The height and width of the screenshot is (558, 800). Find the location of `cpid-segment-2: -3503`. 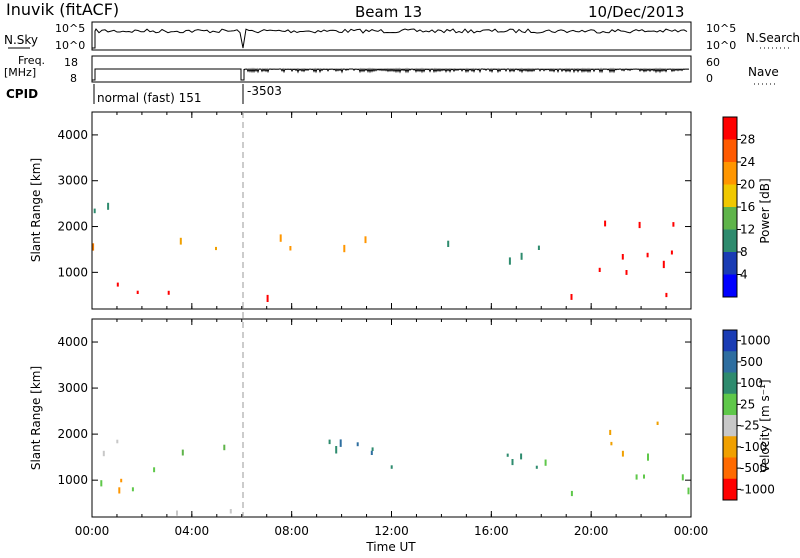

cpid-segment-2: -3503 is located at coordinates (264, 91).